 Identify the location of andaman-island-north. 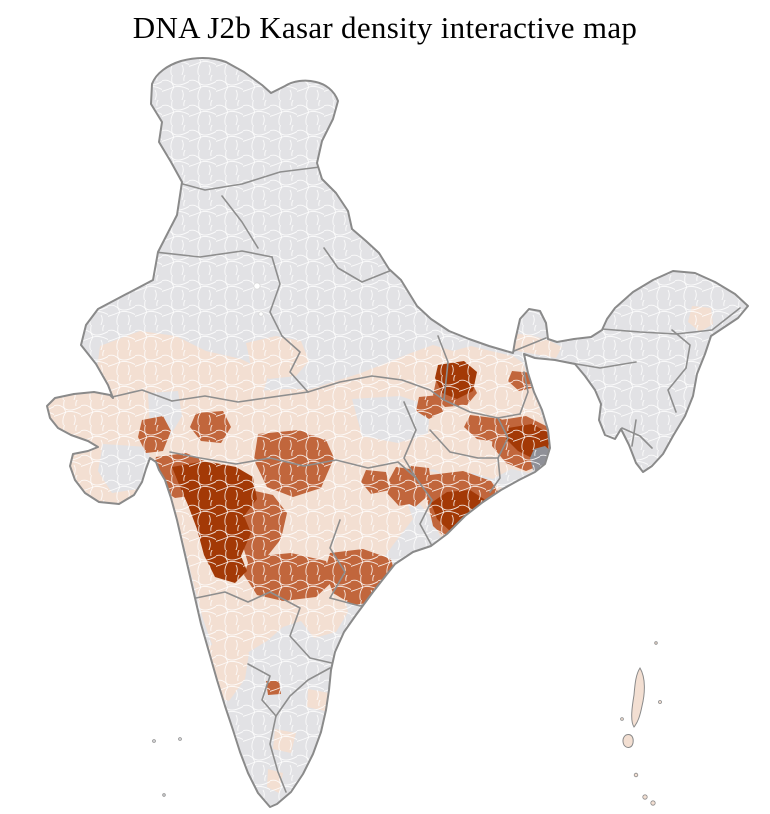
(638, 697).